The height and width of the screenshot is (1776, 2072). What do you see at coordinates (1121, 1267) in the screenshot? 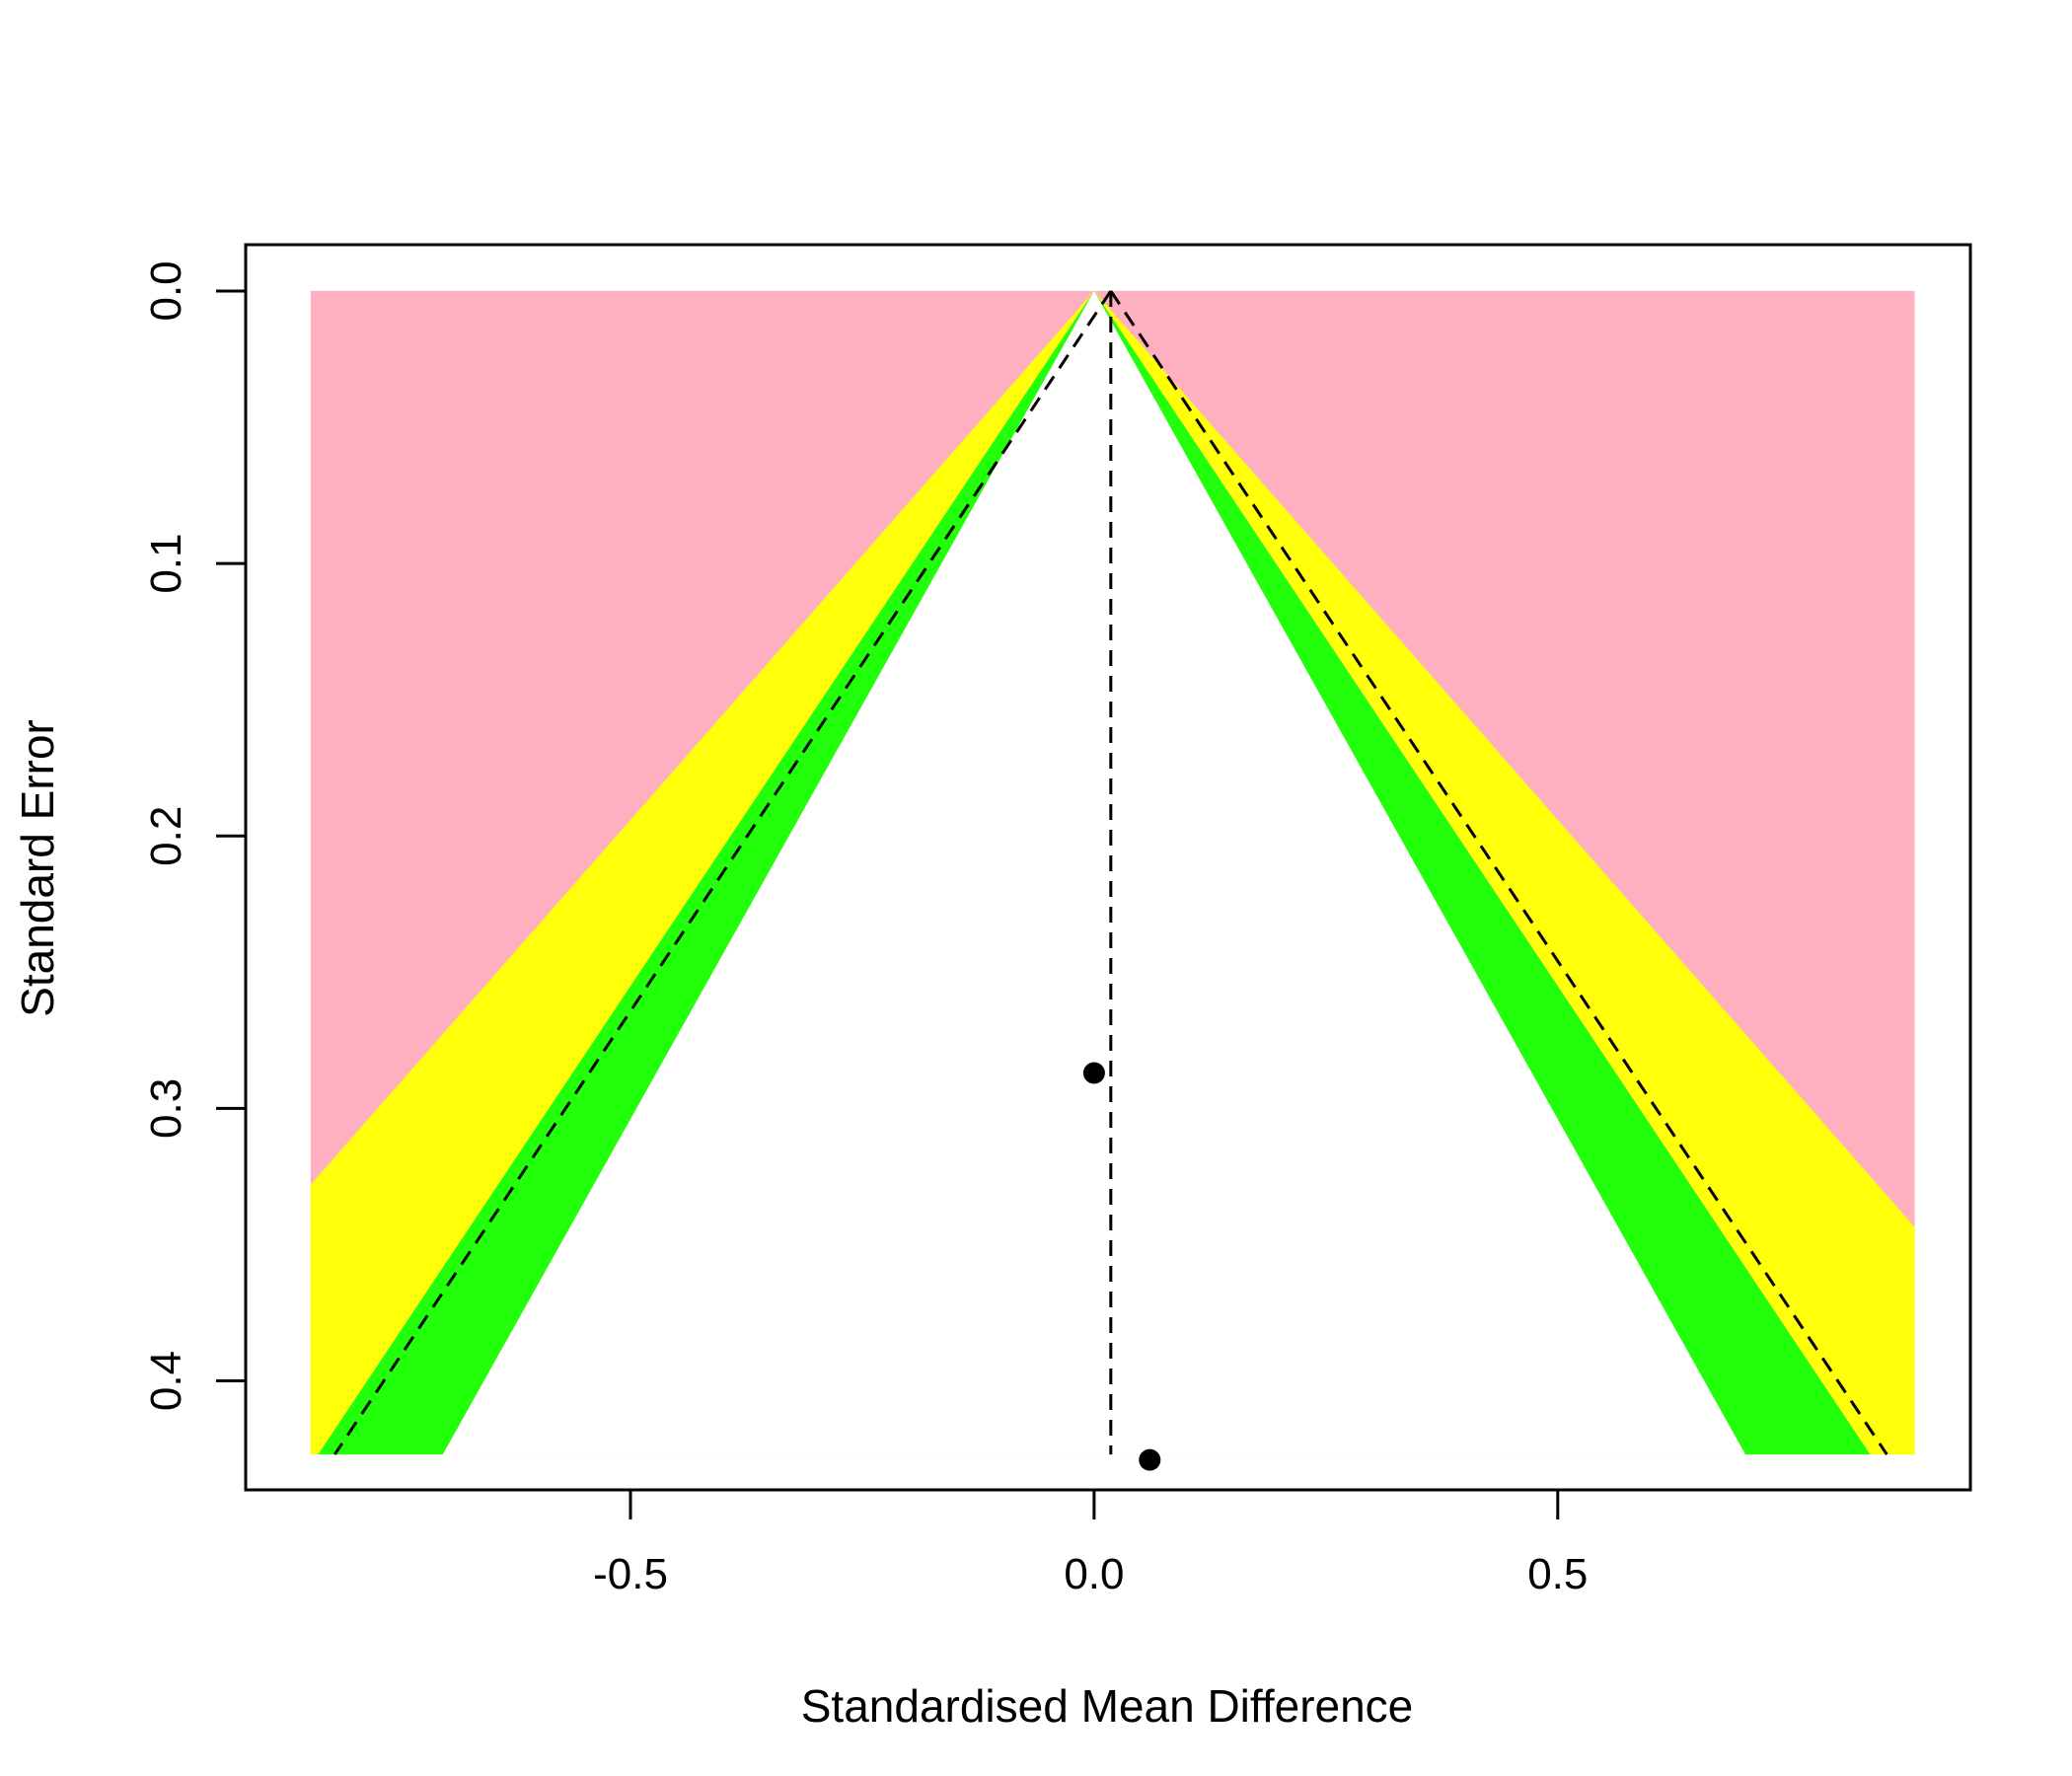
I see `study-points` at bounding box center [1121, 1267].